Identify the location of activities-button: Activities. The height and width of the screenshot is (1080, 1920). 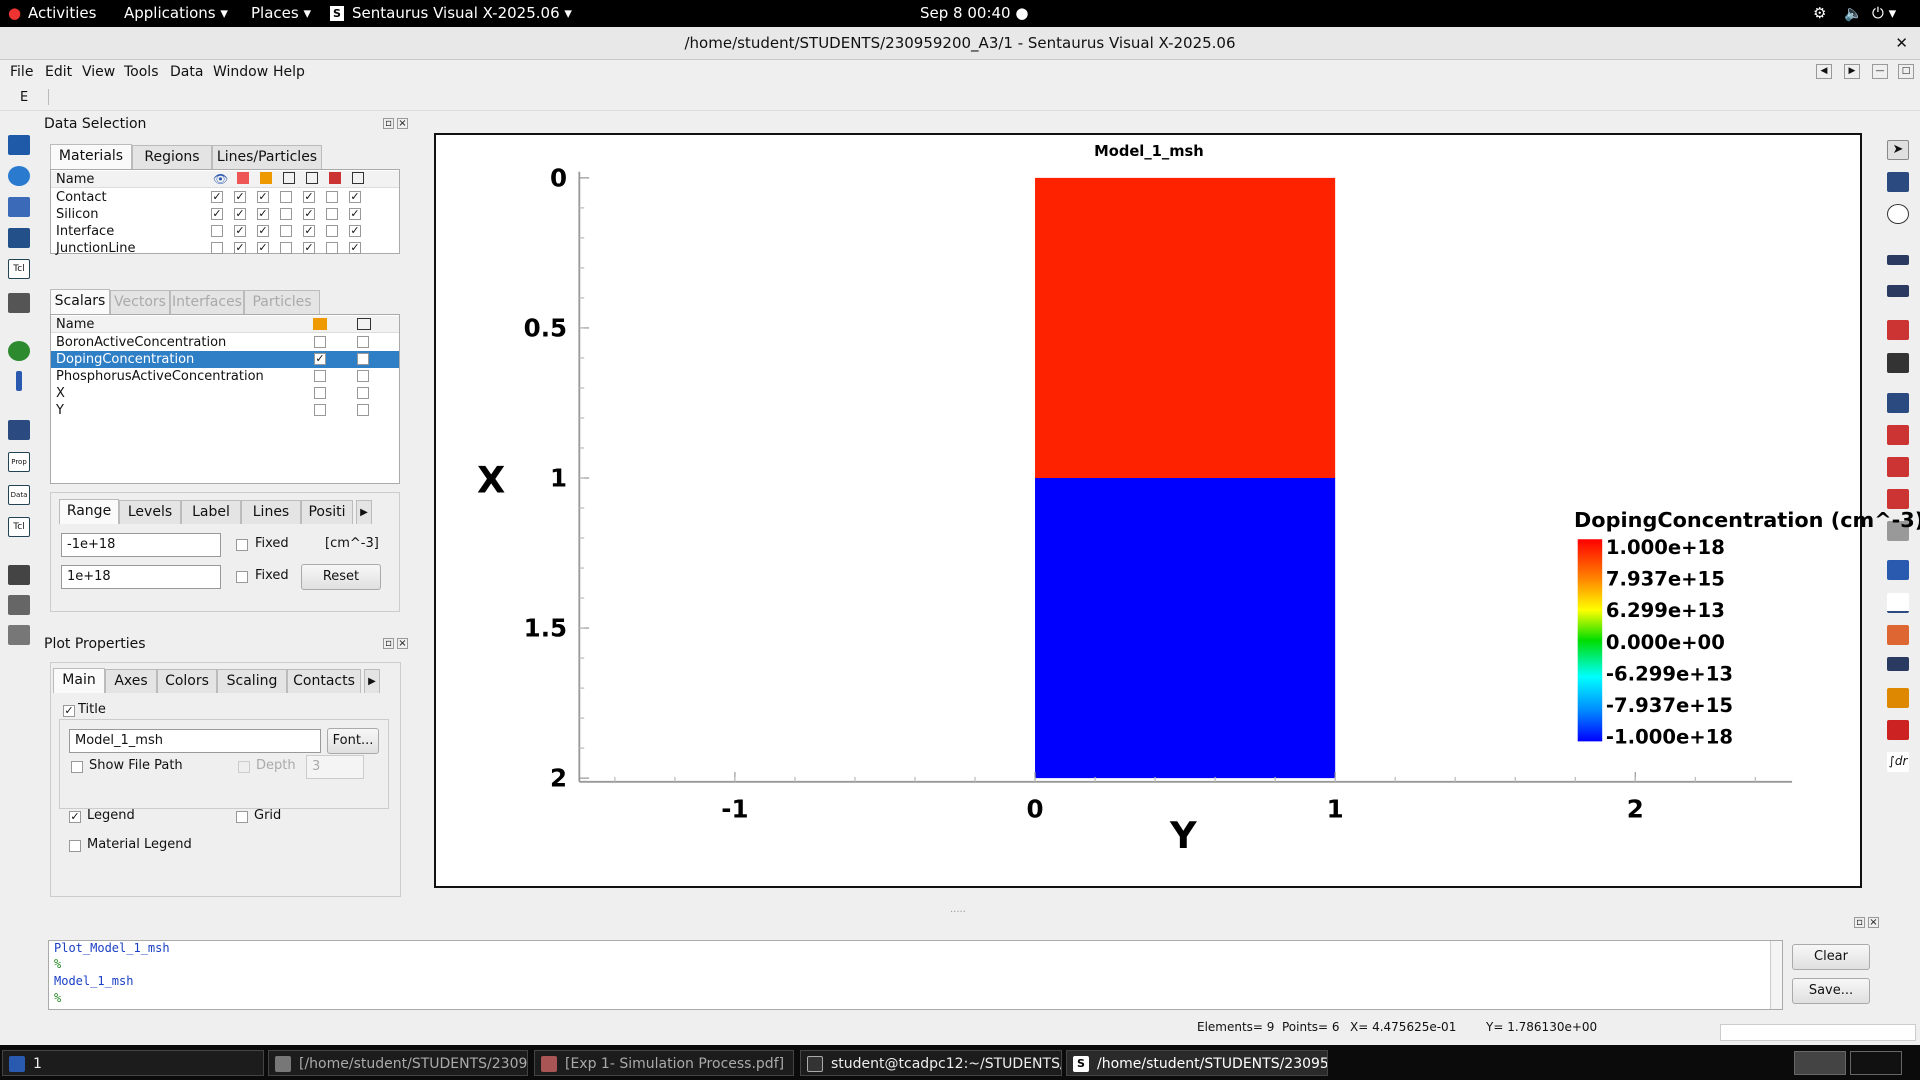
(62, 13).